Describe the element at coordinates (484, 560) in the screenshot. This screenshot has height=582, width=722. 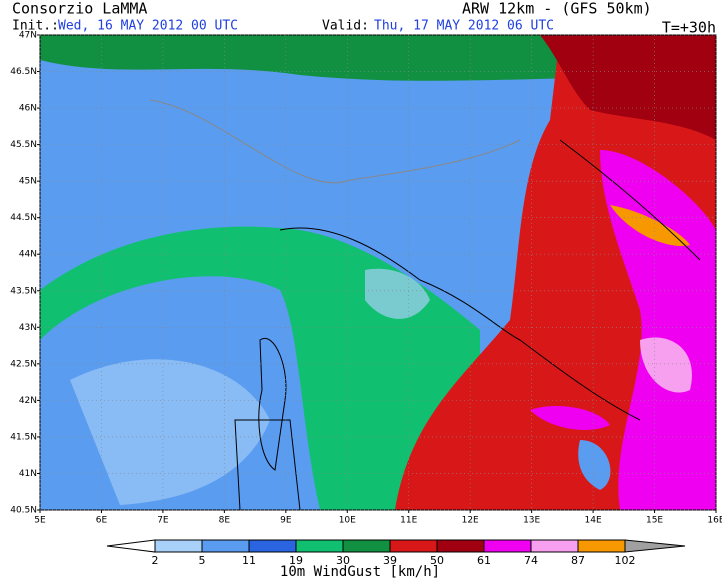
I see `colorbar-level: 61` at that location.